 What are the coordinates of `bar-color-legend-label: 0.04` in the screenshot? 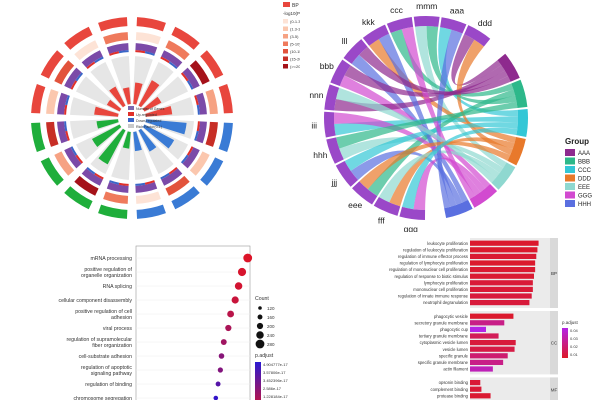 It's located at (574, 330).